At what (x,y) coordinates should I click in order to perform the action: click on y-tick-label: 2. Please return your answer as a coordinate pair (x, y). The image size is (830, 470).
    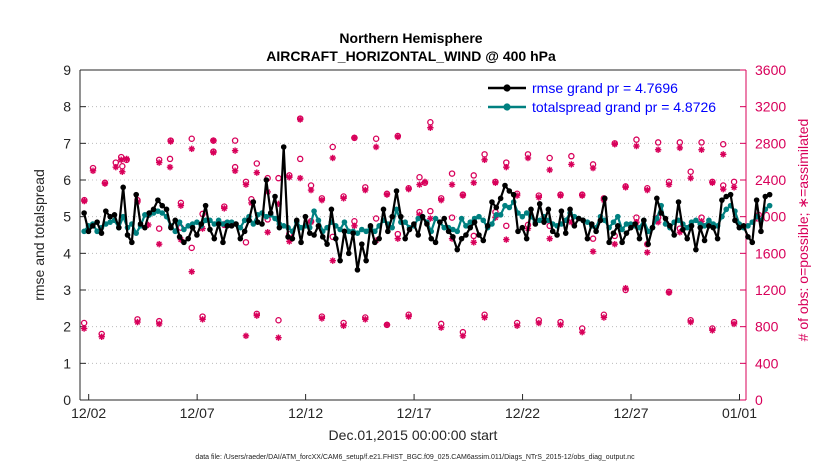
    Looking at the image, I should click on (67, 327).